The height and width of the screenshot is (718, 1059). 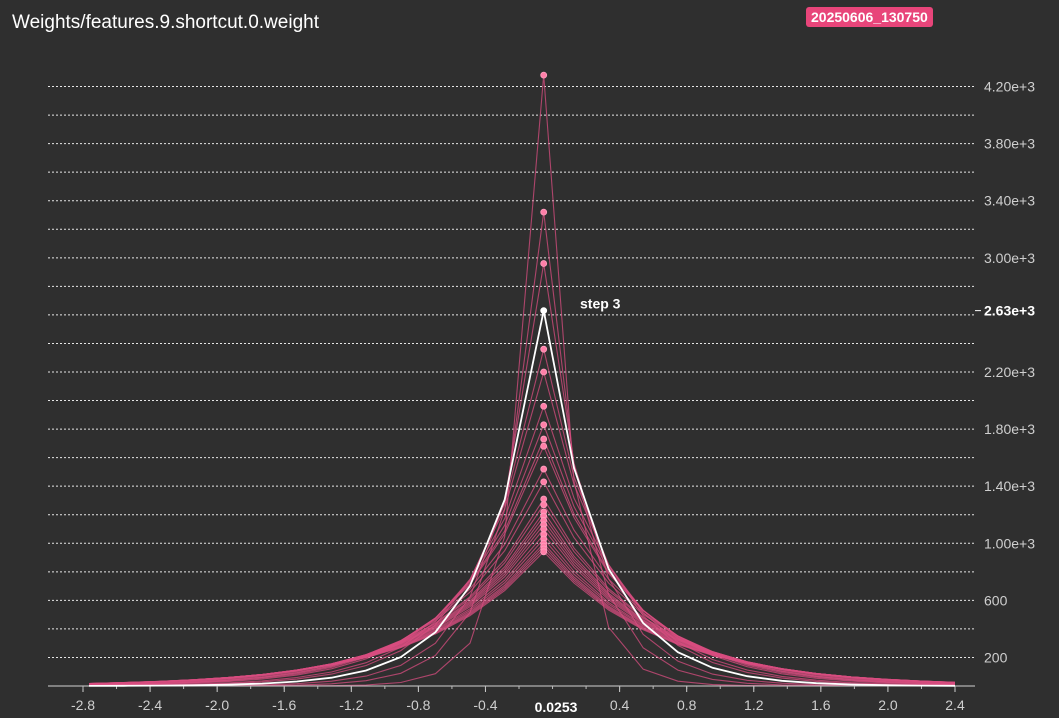 What do you see at coordinates (955, 705) in the screenshot?
I see `x-tick-label: 2.4` at bounding box center [955, 705].